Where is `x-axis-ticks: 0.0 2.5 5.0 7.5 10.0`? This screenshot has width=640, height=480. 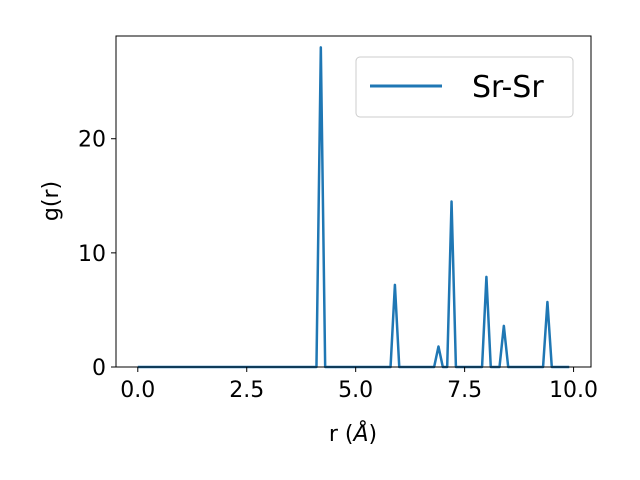
x-axis-ticks: 0.0 2.5 5.0 7.5 10.0 is located at coordinates (359, 385).